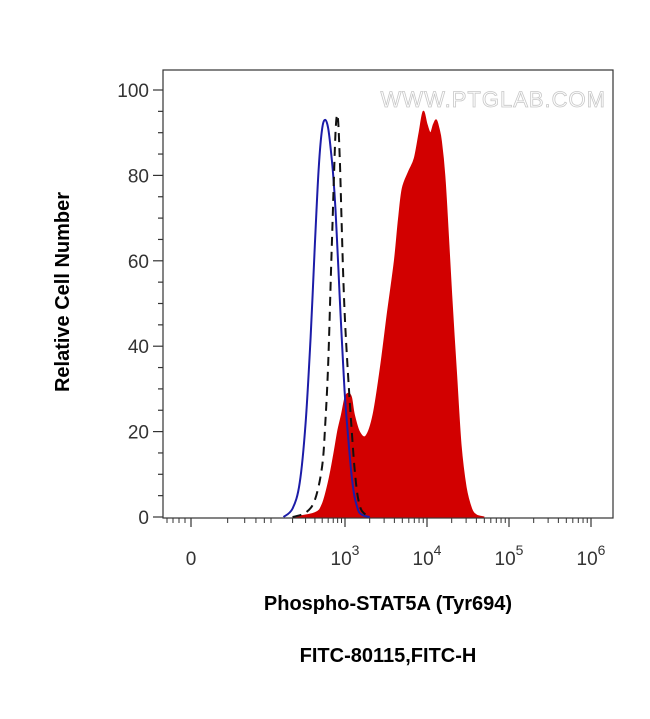 This screenshot has width=650, height=719. I want to click on watermark-text: WWW.PTGLAB.COM, so click(493, 99).